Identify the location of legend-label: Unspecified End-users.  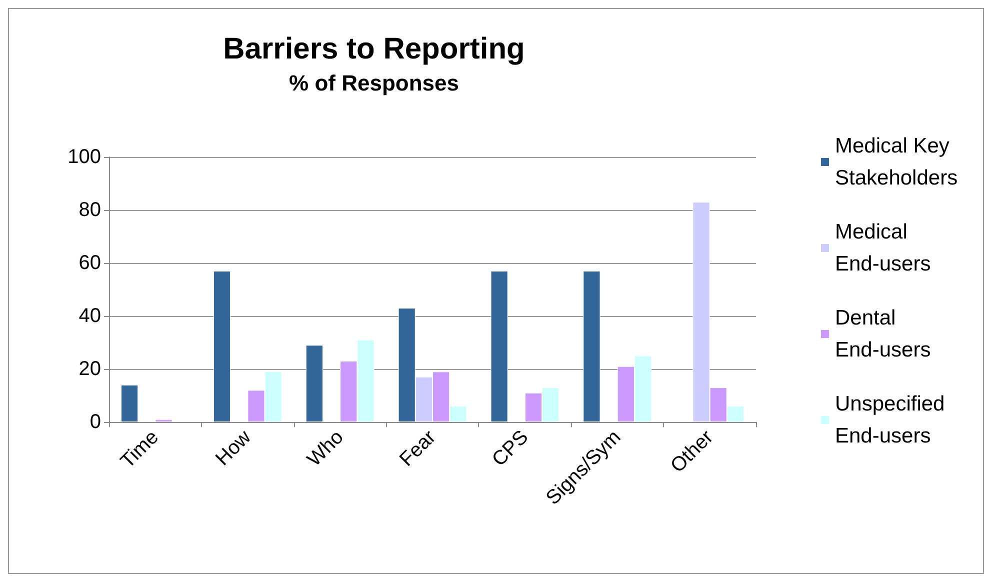
(893, 420).